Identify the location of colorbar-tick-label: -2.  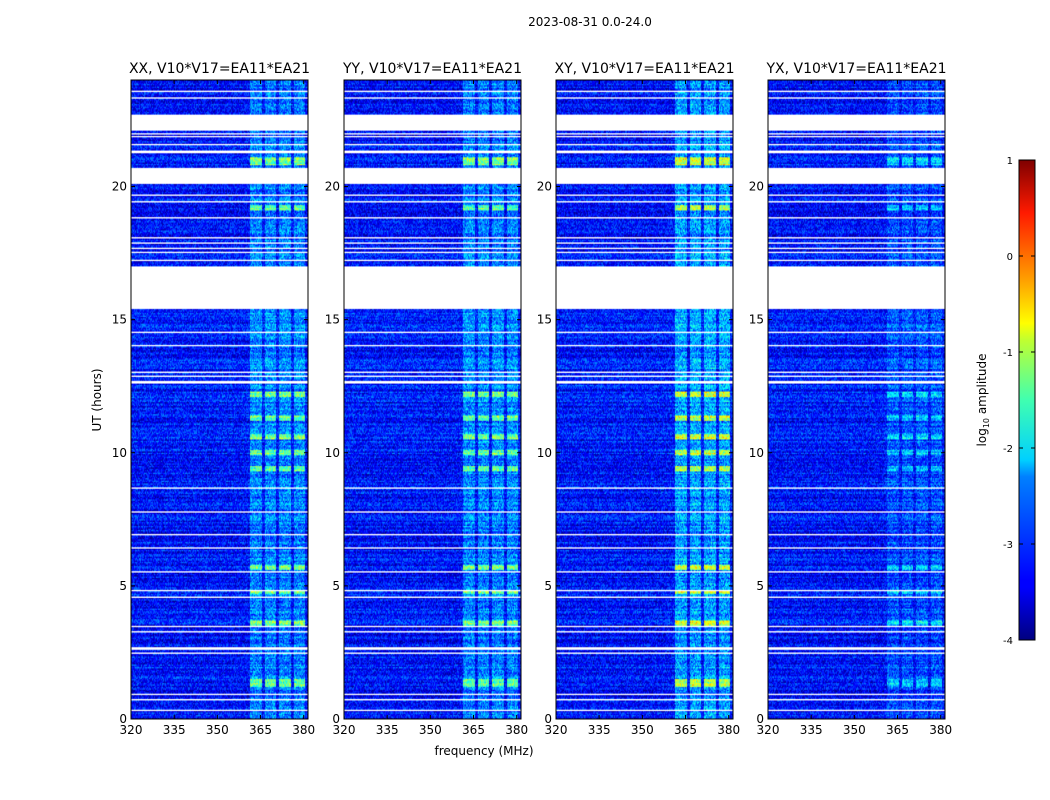
(1008, 449).